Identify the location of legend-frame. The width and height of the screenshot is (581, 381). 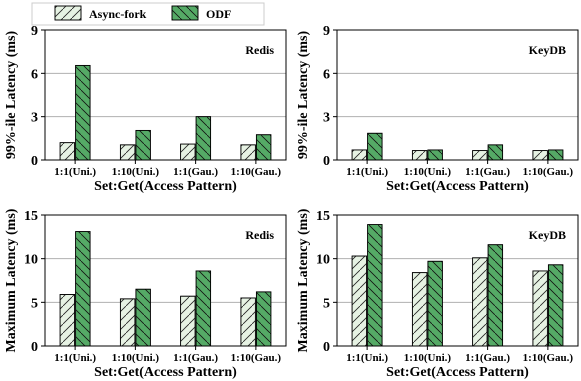
(148, 14).